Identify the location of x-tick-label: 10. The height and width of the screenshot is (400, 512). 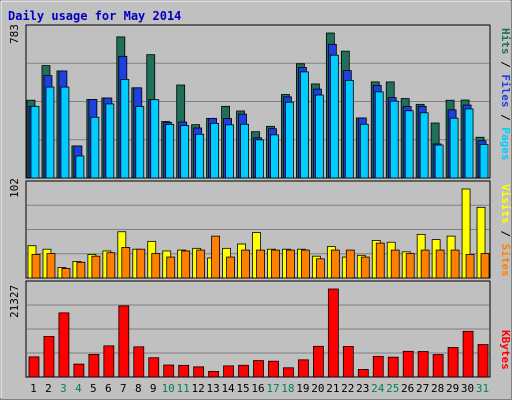
(168, 388).